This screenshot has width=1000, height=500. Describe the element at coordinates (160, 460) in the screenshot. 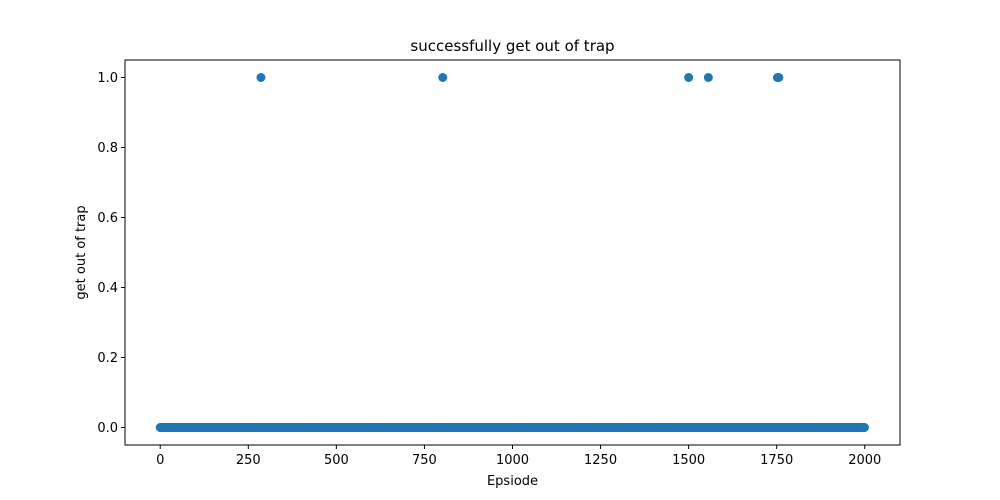

I see `x-tick-label: 0` at that location.